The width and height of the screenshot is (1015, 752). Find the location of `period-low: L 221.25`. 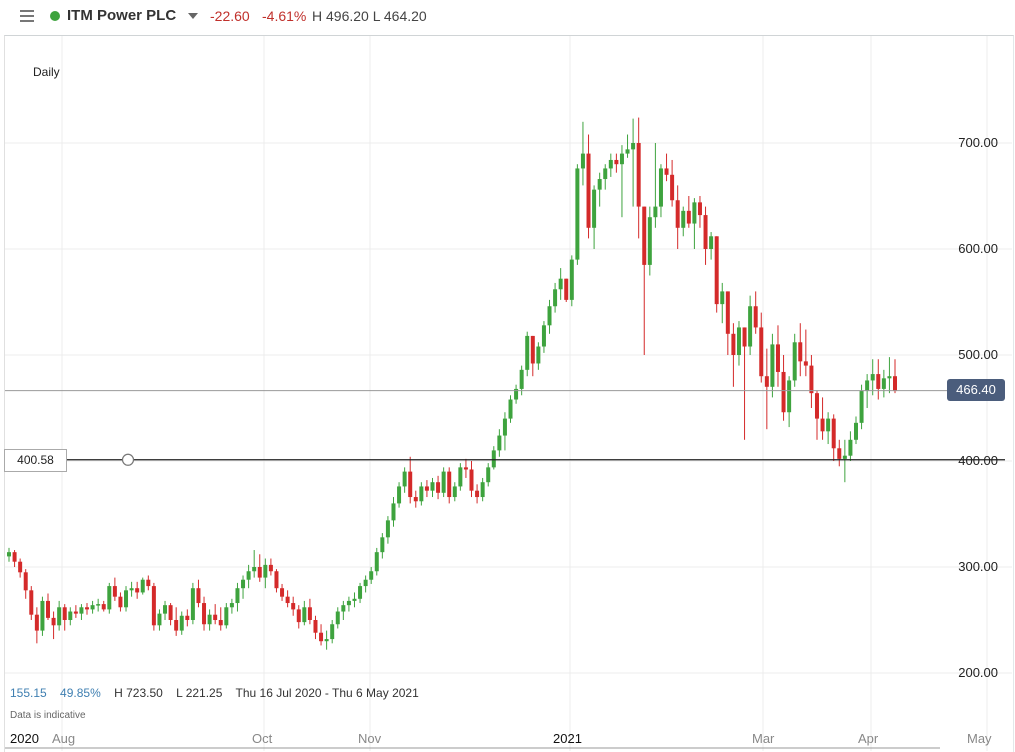

period-low: L 221.25 is located at coordinates (199, 693).